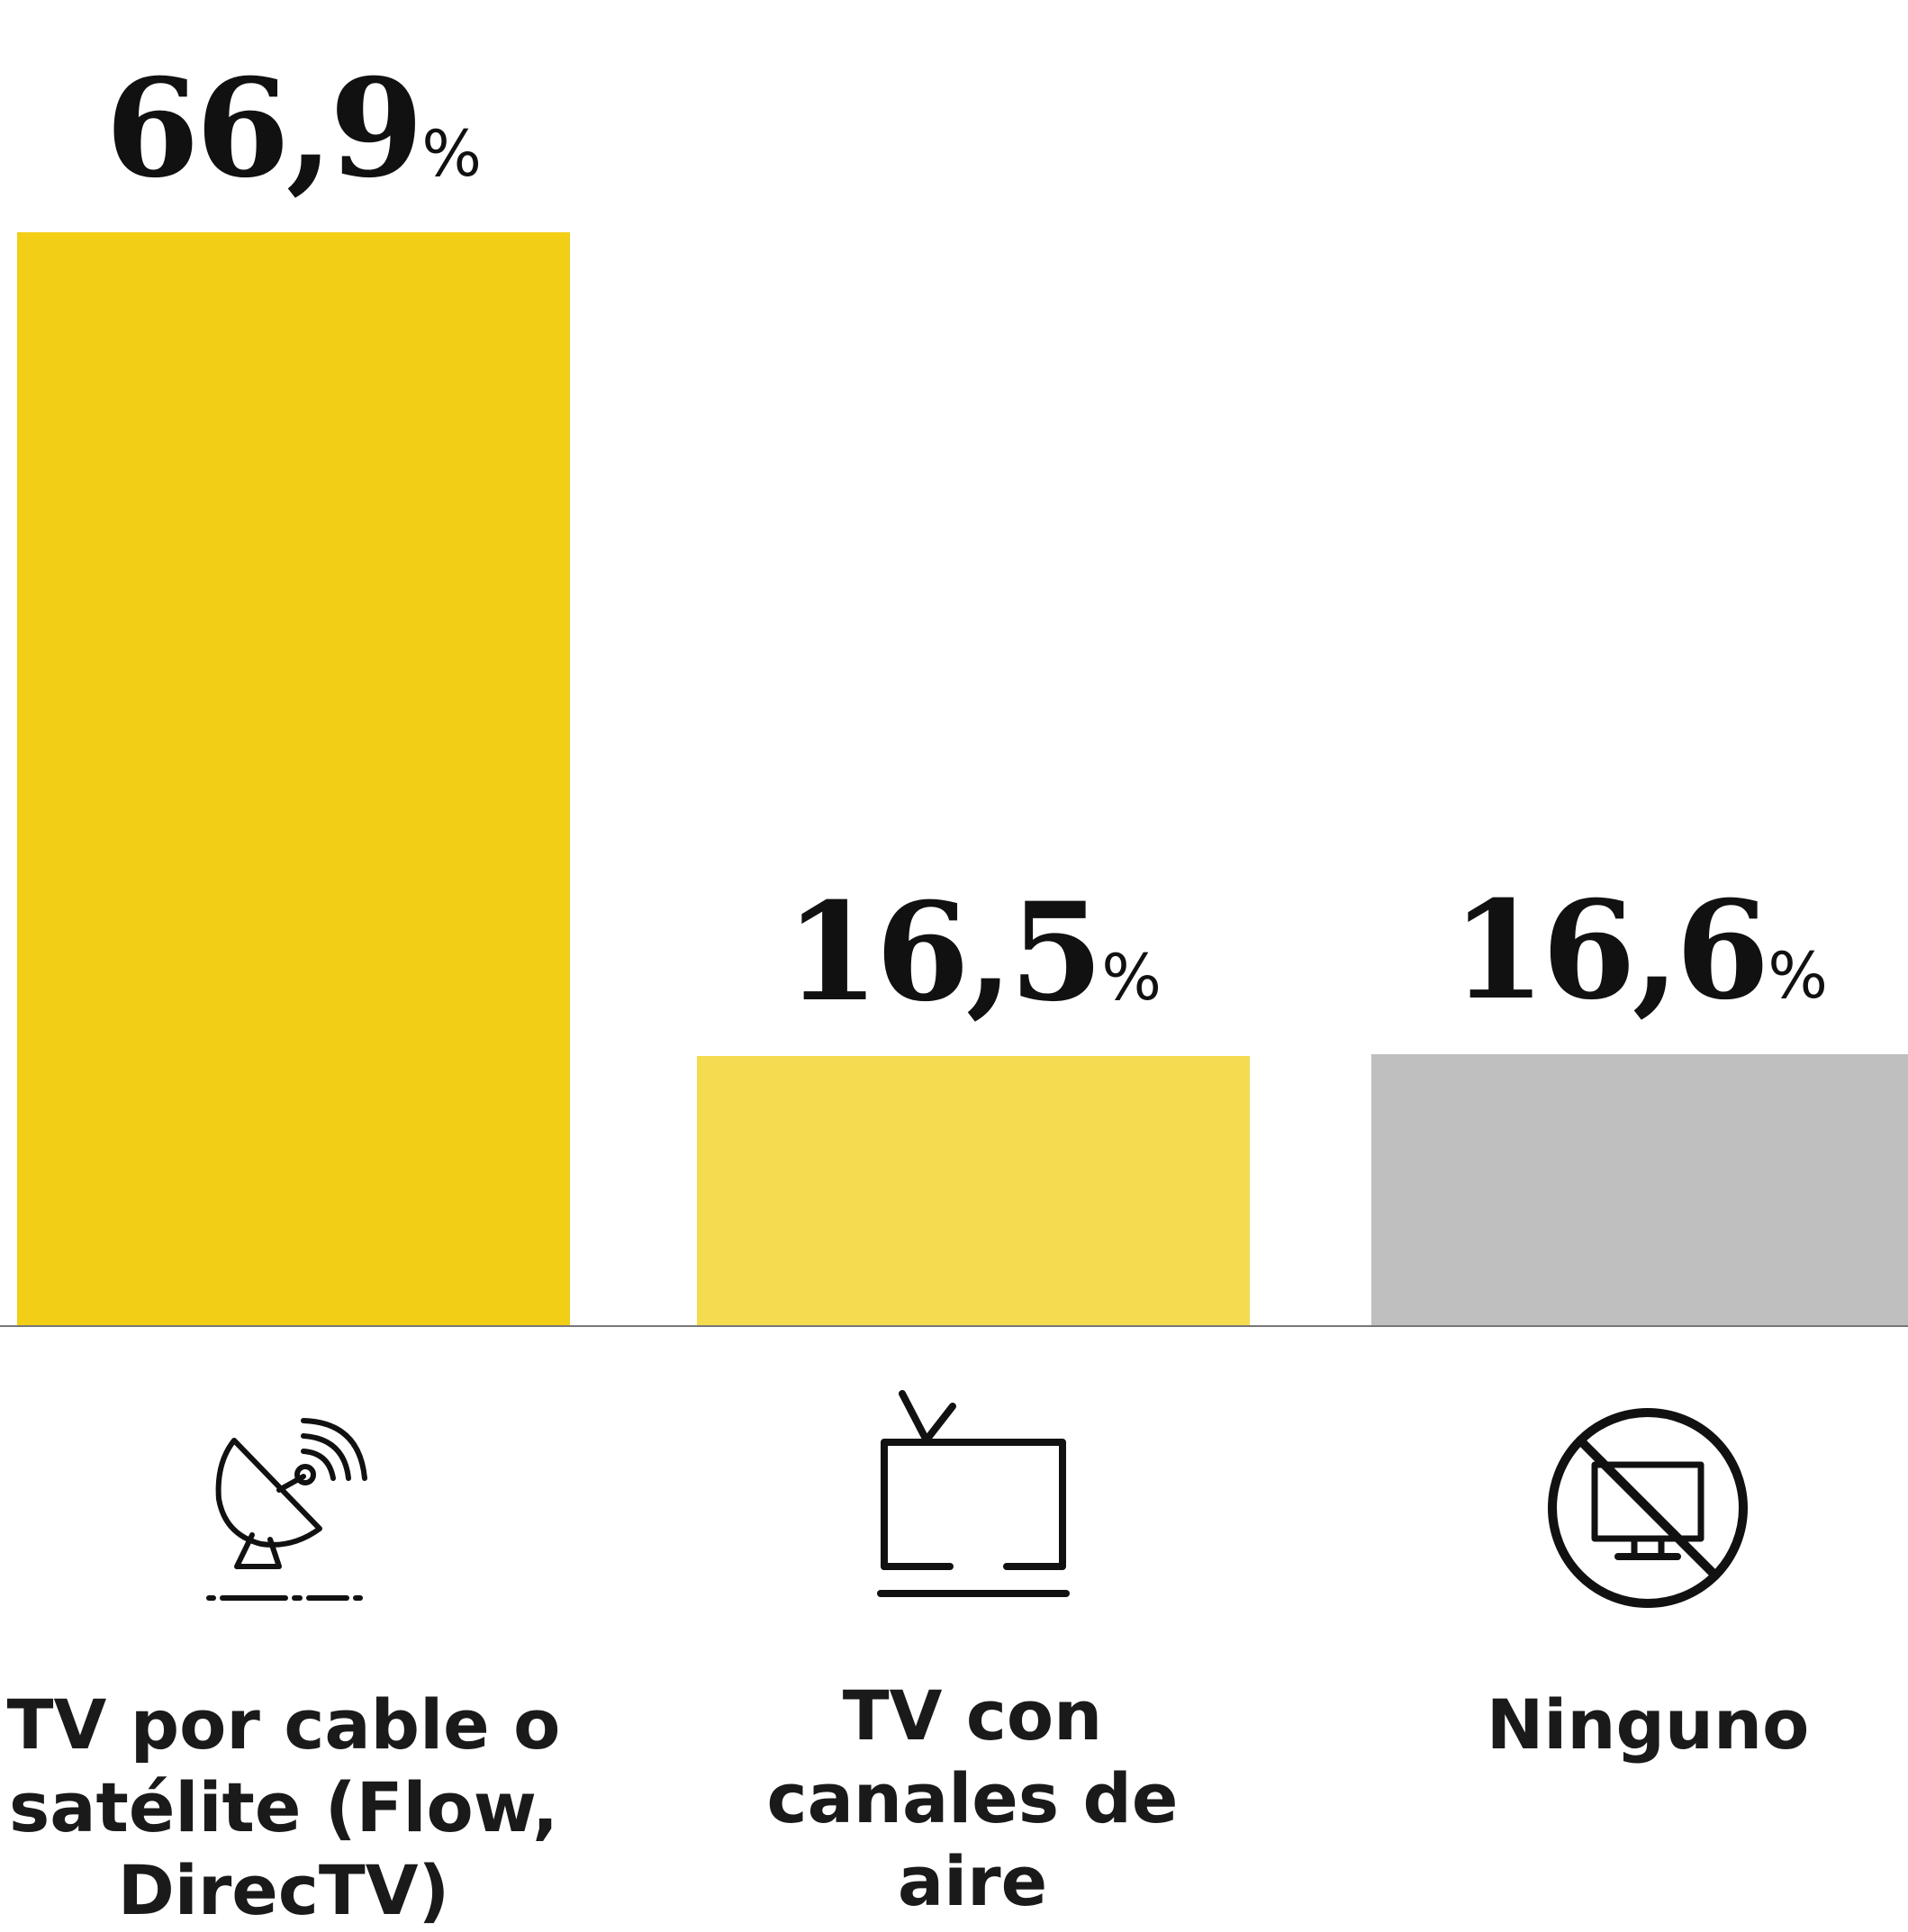  Describe the element at coordinates (972, 1798) in the screenshot. I see `category-label: TV con canales de aire` at that location.